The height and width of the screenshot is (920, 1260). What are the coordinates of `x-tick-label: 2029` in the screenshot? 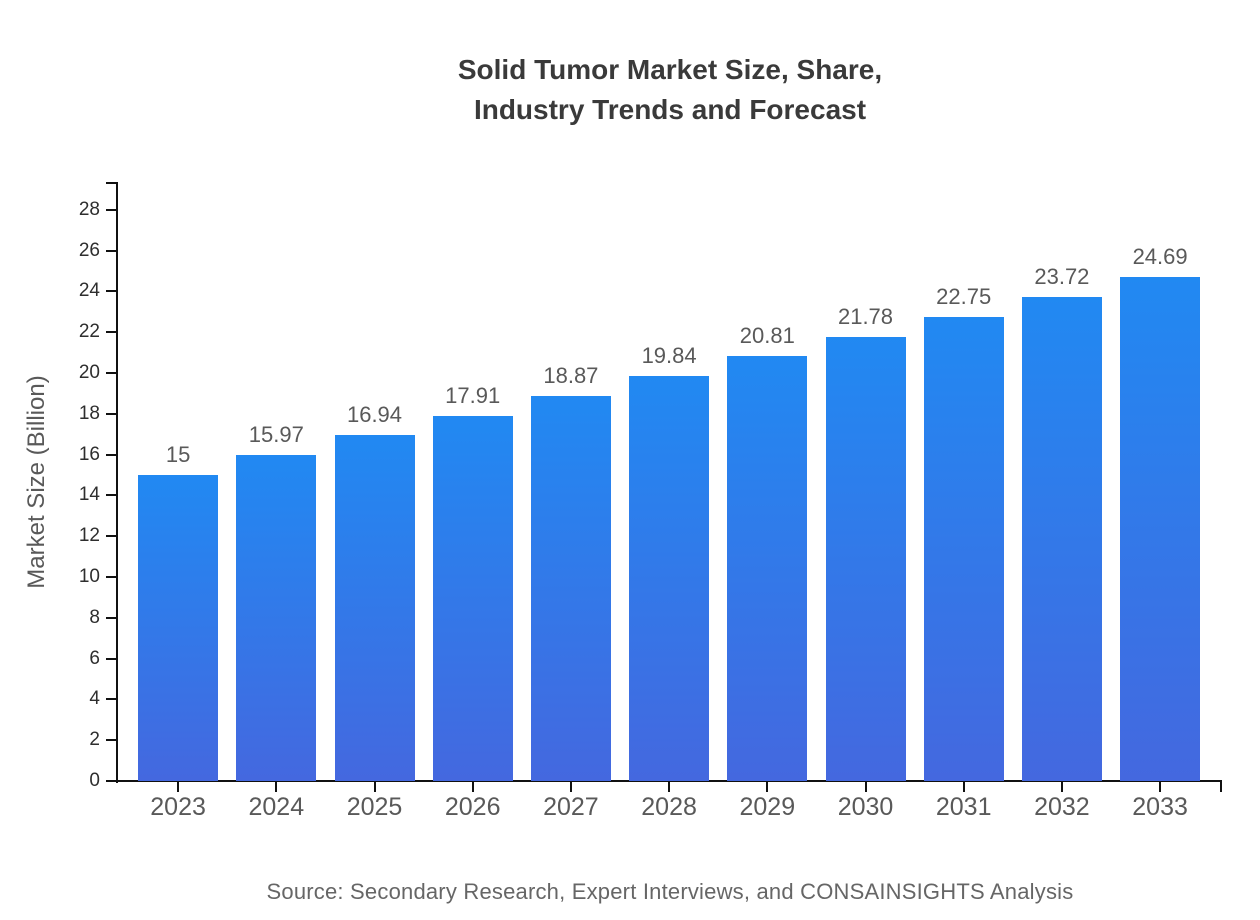 It's located at (767, 807).